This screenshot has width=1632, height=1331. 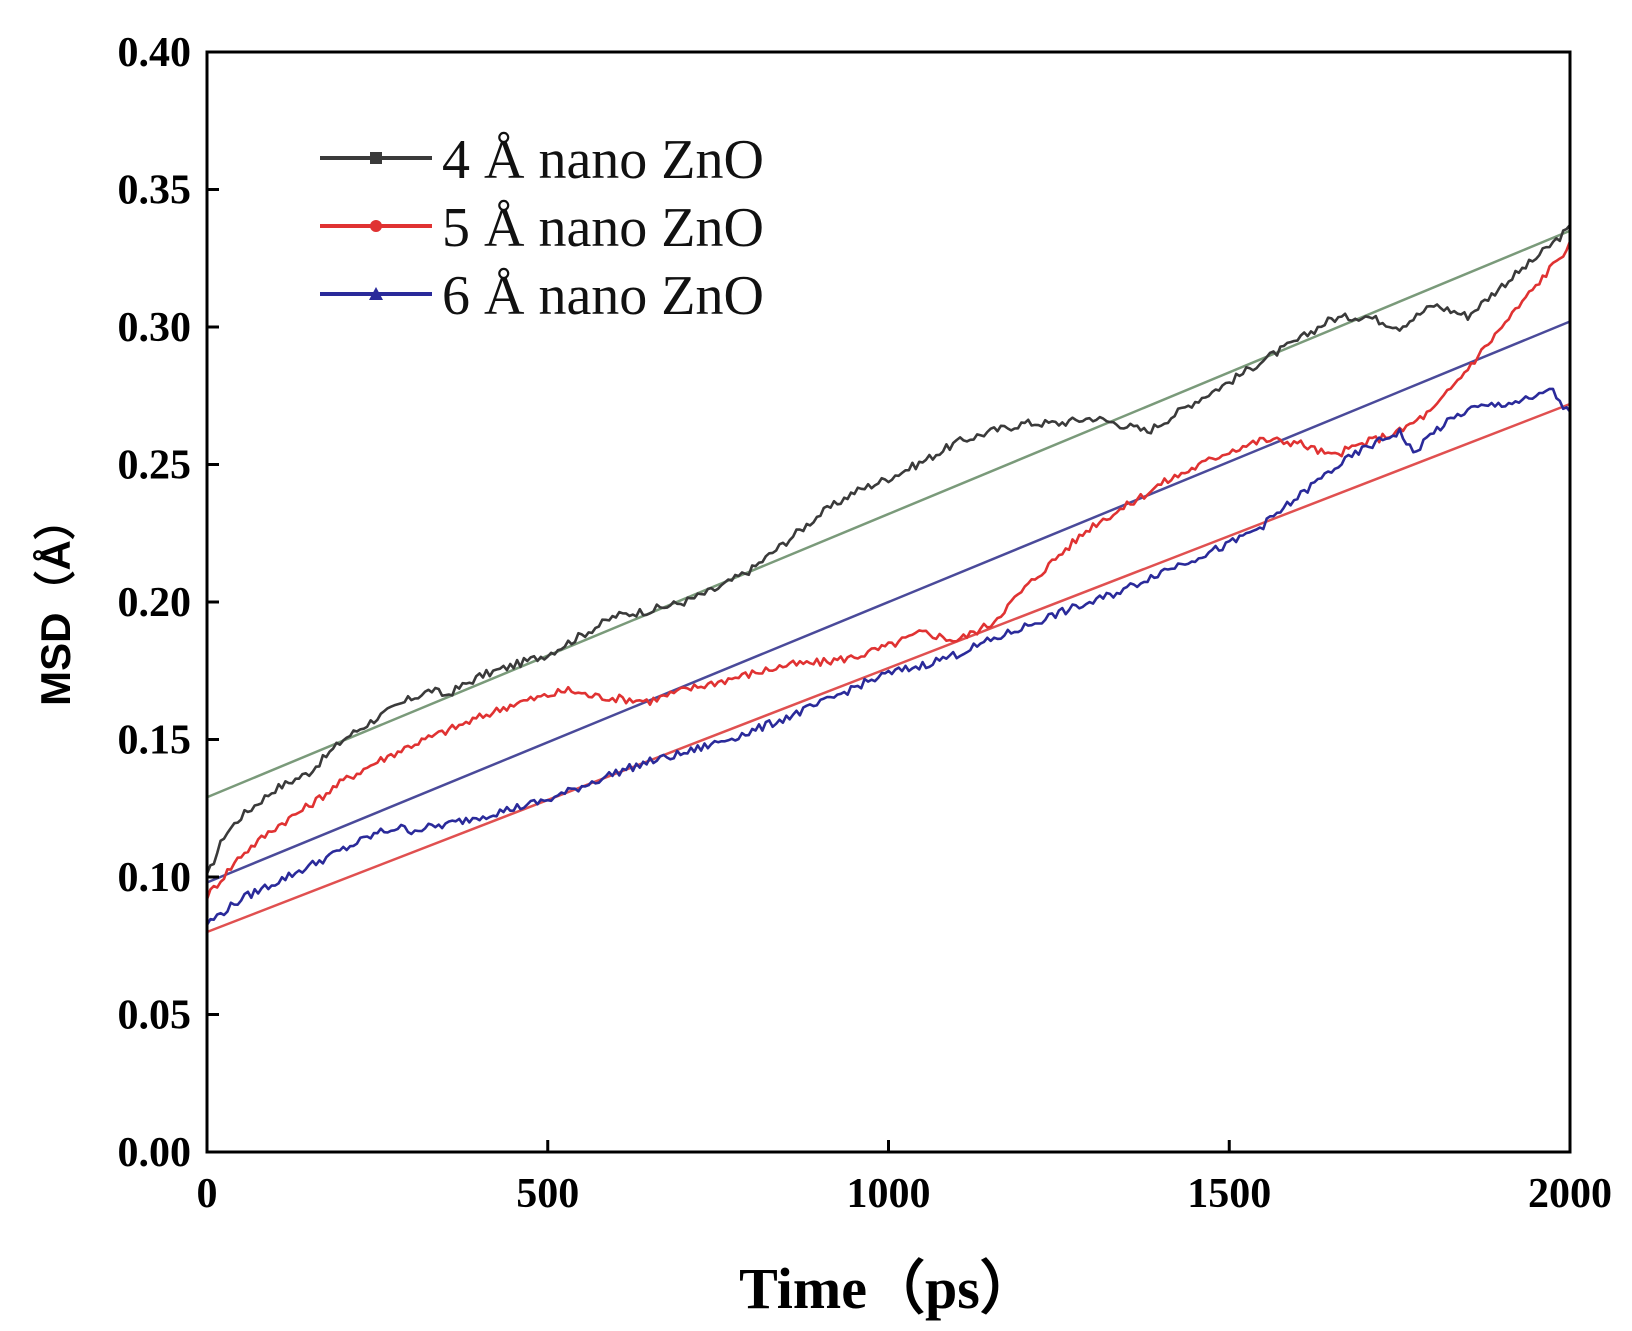 I want to click on legend-circle-marker, so click(x=376, y=226).